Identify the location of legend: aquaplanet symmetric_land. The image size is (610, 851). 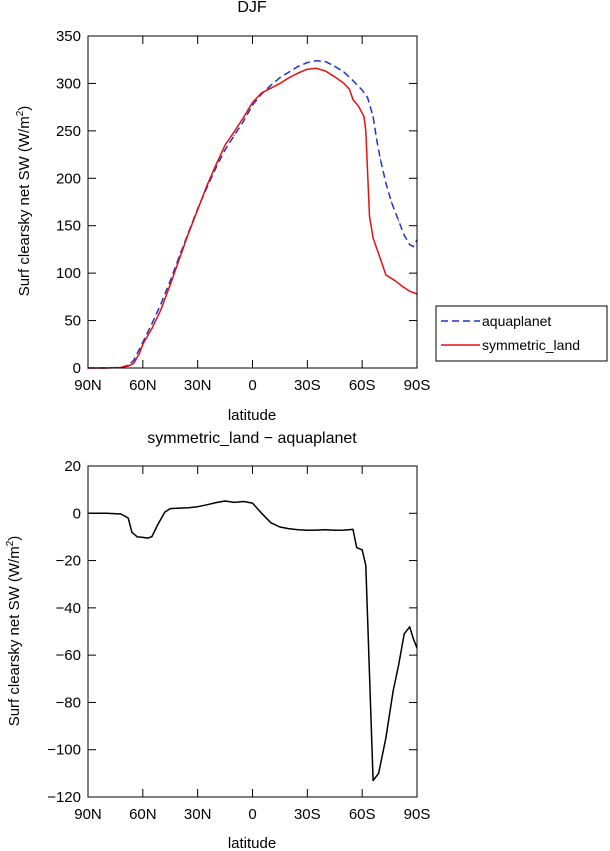
(521, 333).